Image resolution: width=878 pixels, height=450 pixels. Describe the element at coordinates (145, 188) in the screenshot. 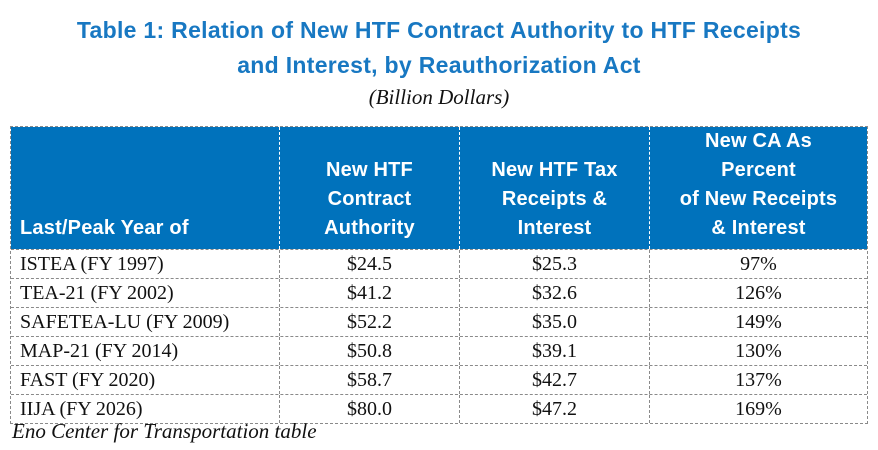

I see `column-header-last-peak-year: Last/Peak Year of` at that location.